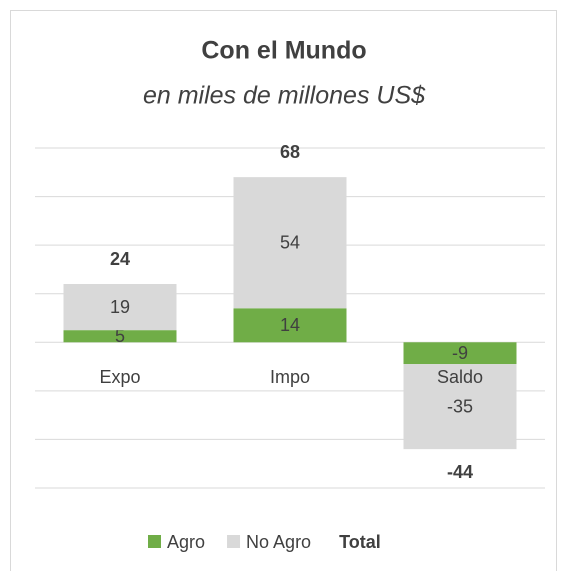 Image resolution: width=568 pixels, height=571 pixels. What do you see at coordinates (278, 542) in the screenshot?
I see `legend-label: No Agro` at bounding box center [278, 542].